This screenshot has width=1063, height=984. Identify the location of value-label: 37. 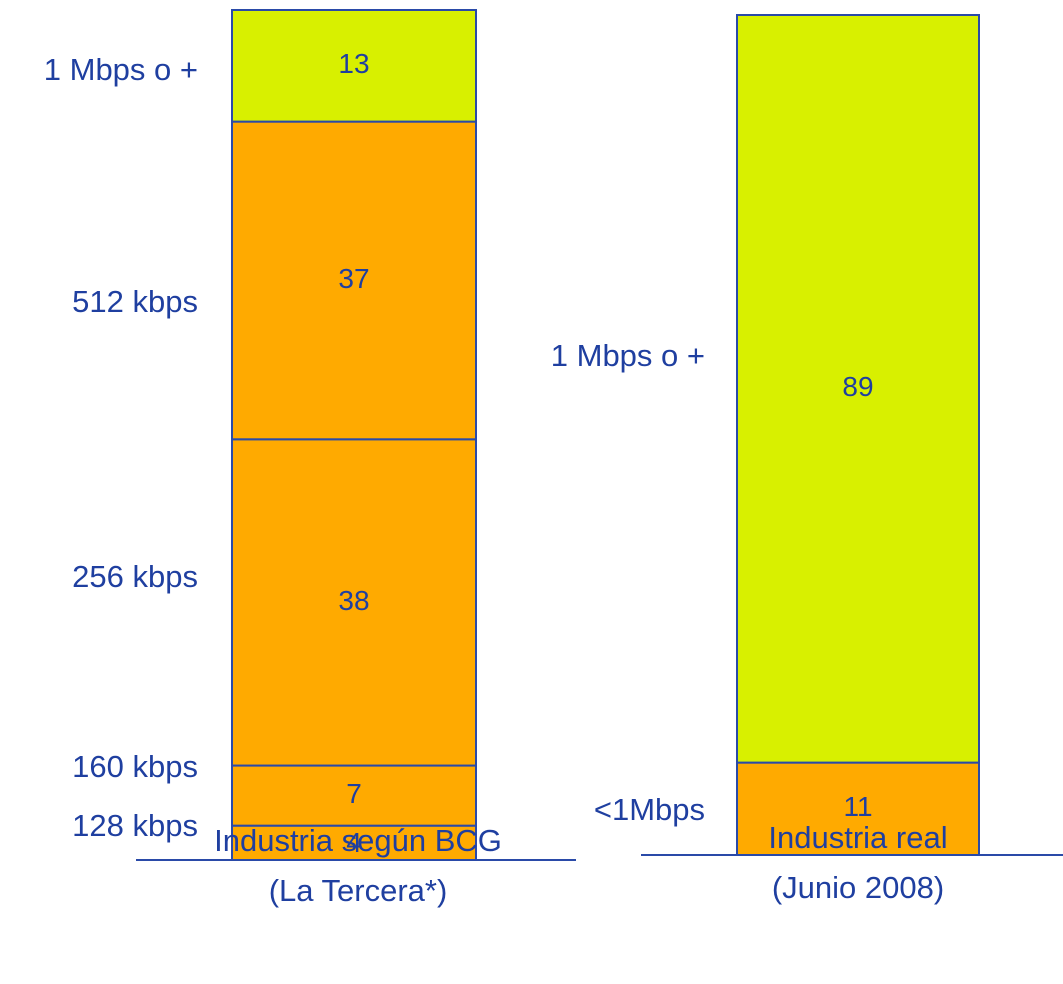
(353, 278).